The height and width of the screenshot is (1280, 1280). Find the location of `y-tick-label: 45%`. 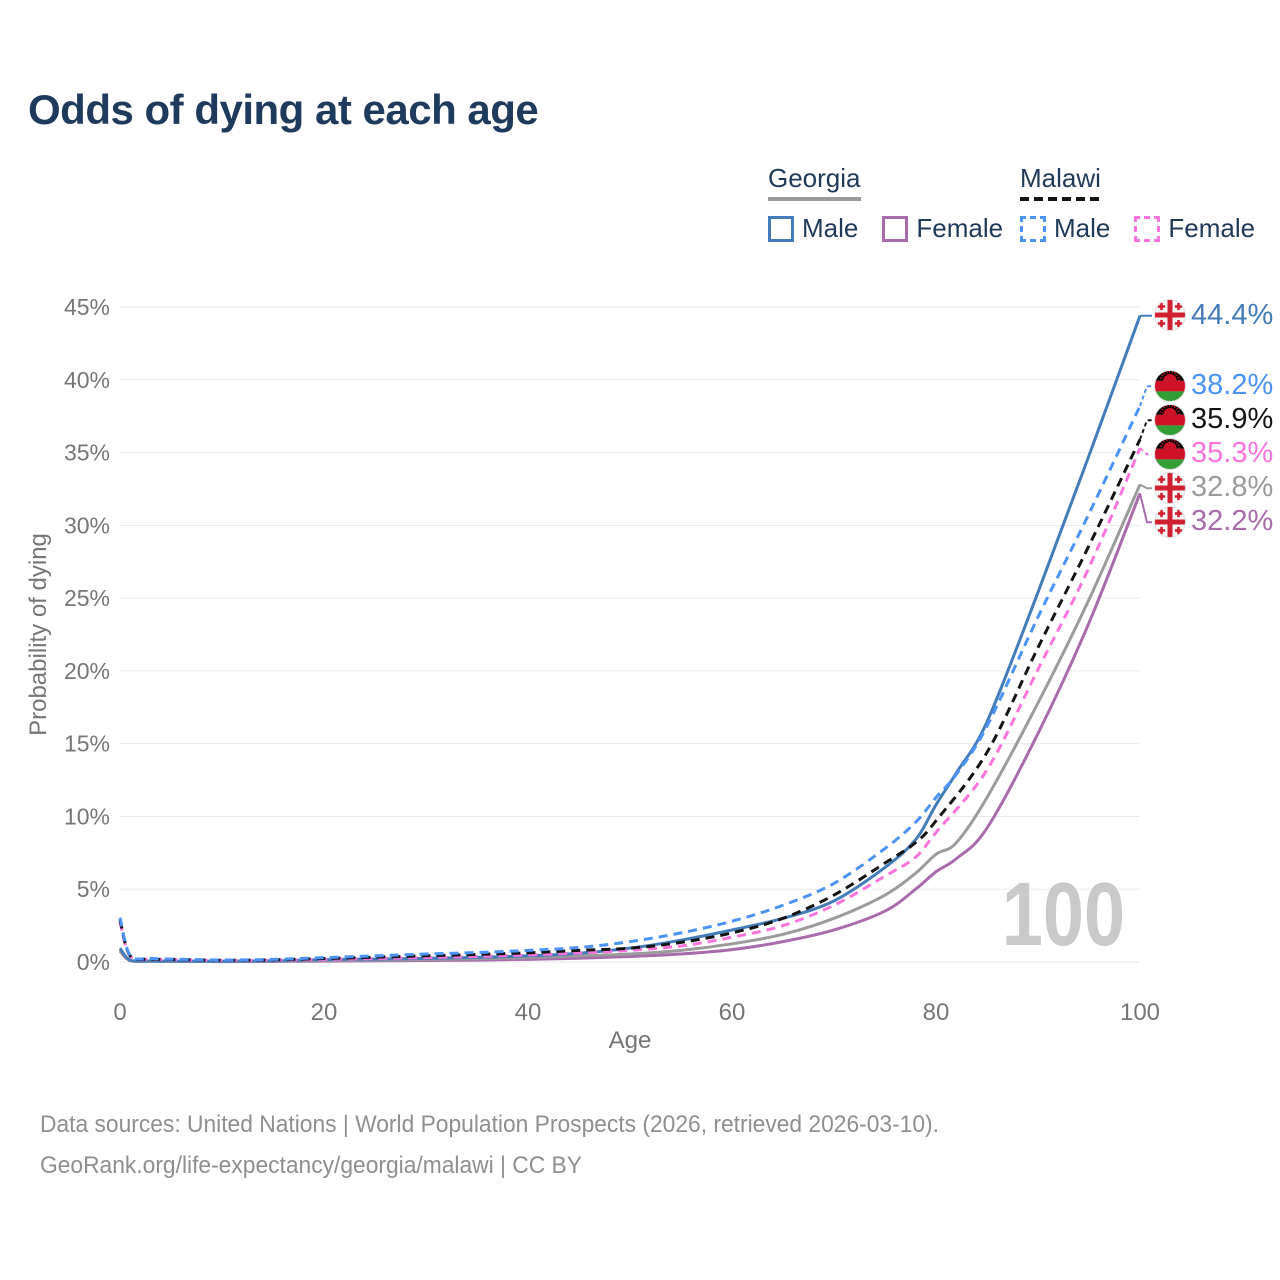

y-tick-label: 45% is located at coordinates (87, 307).